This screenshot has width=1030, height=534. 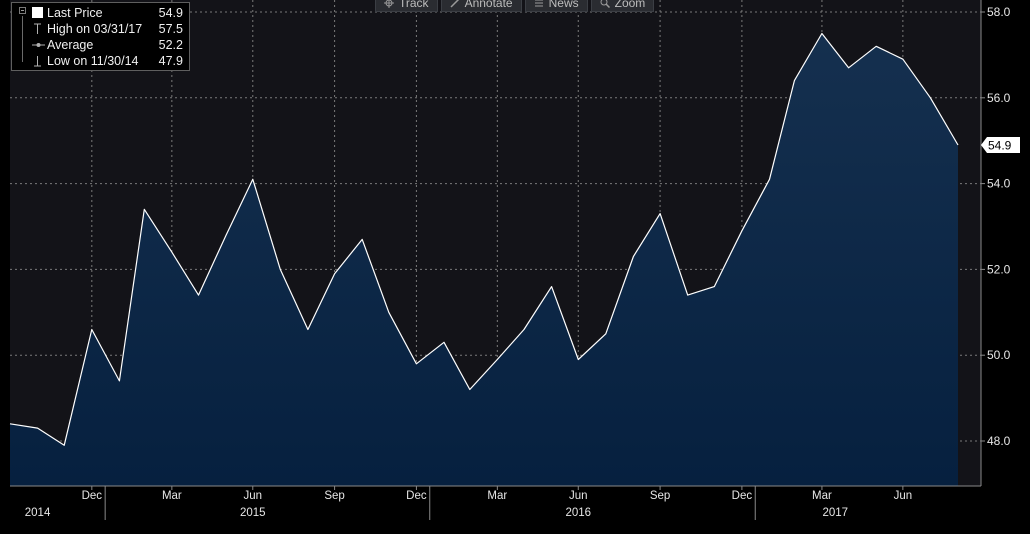 What do you see at coordinates (414, 5) in the screenshot?
I see `track-button-label: Track` at bounding box center [414, 5].